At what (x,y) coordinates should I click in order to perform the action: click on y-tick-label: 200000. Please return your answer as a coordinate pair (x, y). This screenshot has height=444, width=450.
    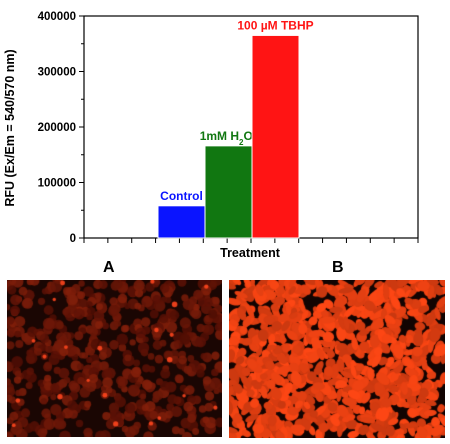
    Looking at the image, I should click on (57, 128).